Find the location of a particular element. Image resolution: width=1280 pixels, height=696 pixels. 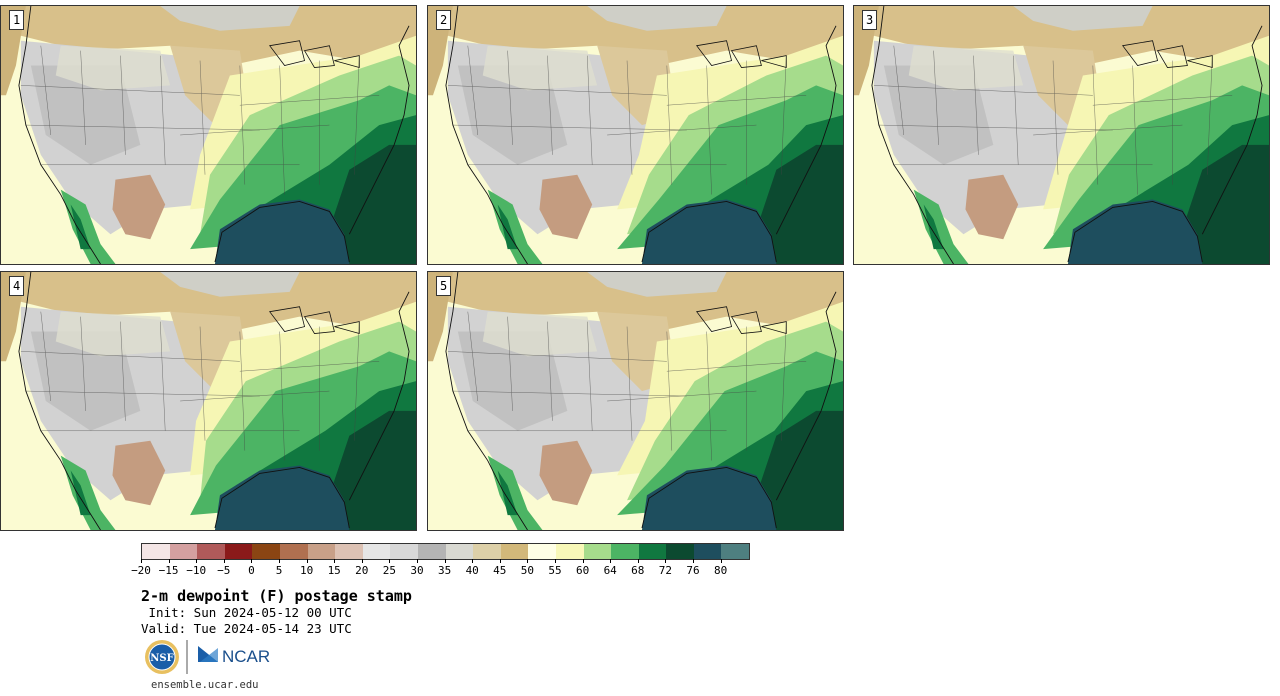

colorbar-tick-label: −5 is located at coordinates (224, 570).